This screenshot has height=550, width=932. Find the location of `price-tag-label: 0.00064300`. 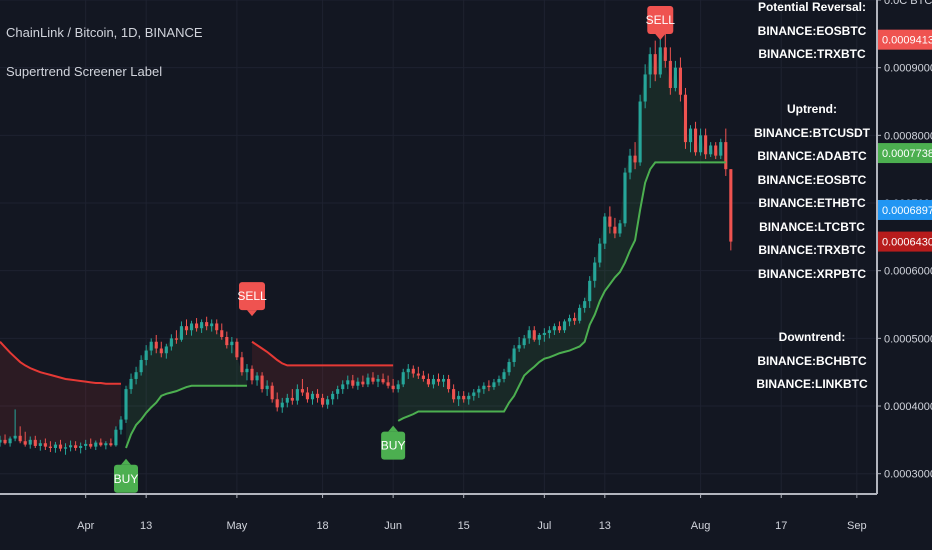

price-tag-label: 0.00064300 is located at coordinates (907, 243).